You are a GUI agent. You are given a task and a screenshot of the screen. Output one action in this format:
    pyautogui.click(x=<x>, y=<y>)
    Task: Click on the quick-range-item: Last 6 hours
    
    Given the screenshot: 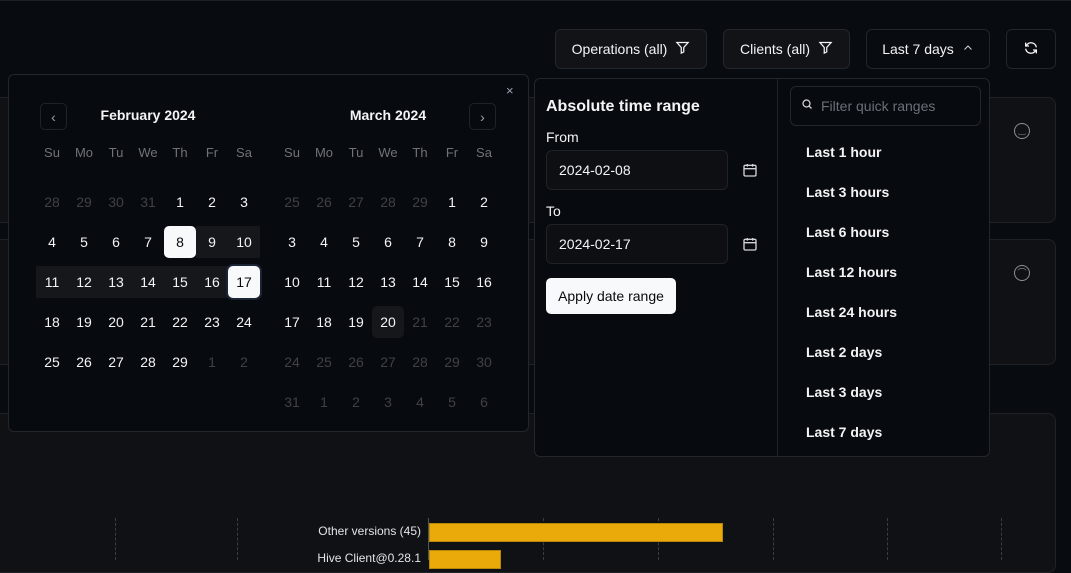 What is the action you would take?
    pyautogui.click(x=848, y=232)
    